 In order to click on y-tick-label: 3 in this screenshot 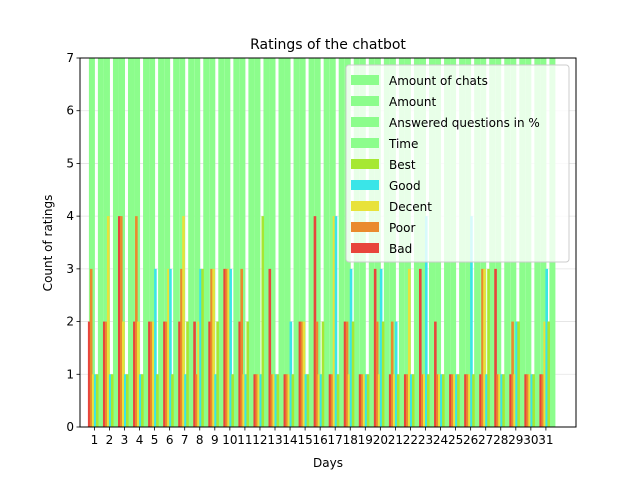, I will do `click(70, 269)`.